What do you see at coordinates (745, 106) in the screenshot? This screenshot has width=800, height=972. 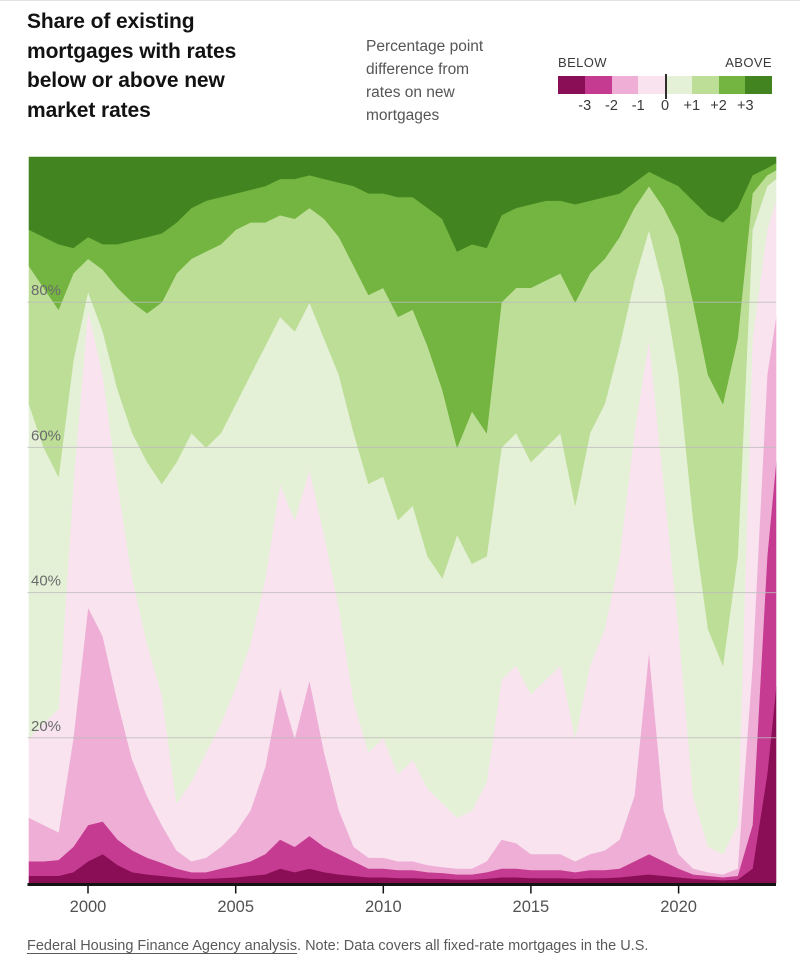 I see `legend-tick-label: +3` at bounding box center [745, 106].